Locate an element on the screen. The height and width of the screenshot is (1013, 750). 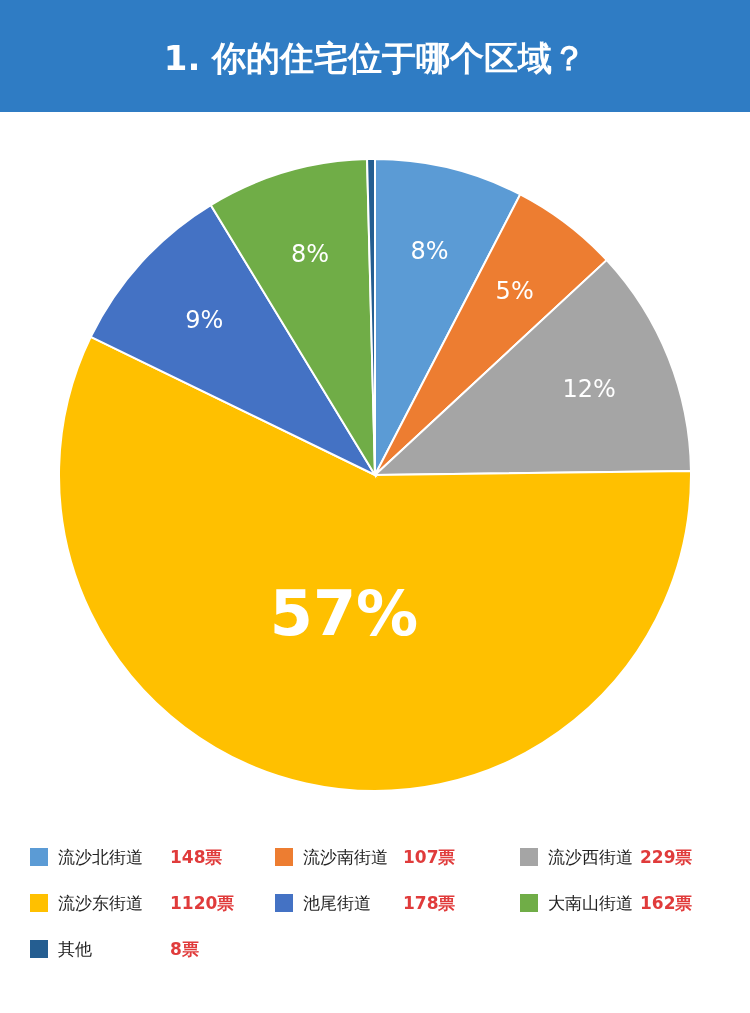
data-label: 9% is located at coordinates (204, 319).